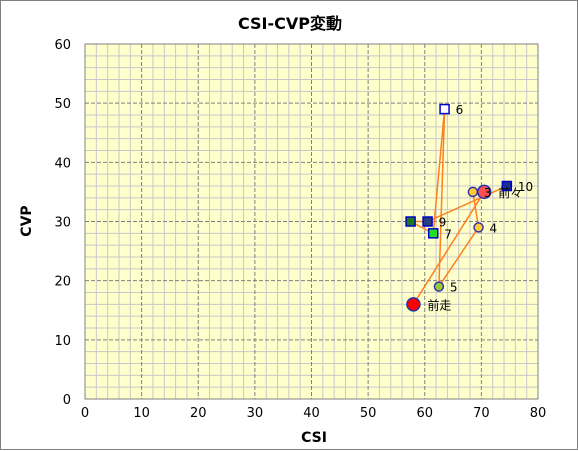 This screenshot has width=578, height=451. I want to click on y-tick-label: 10, so click(62, 341).